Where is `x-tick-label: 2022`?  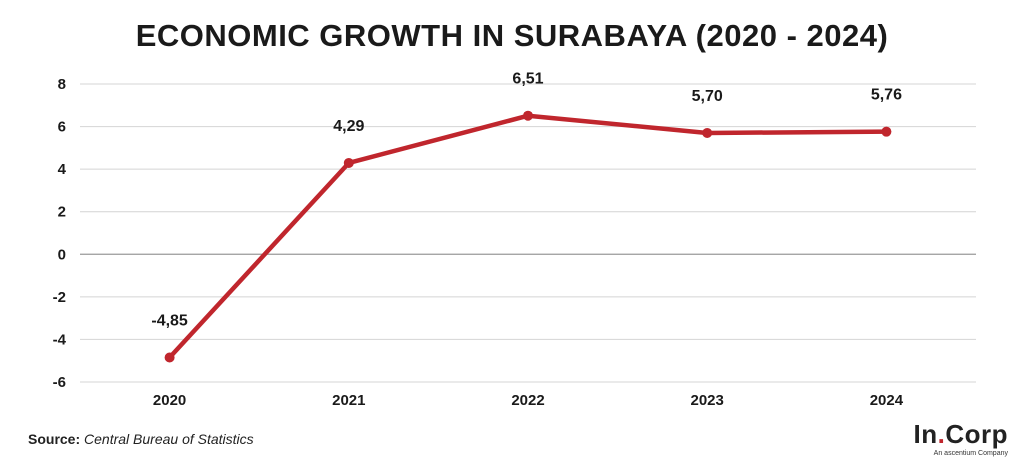
x-tick-label: 2022 is located at coordinates (527, 400).